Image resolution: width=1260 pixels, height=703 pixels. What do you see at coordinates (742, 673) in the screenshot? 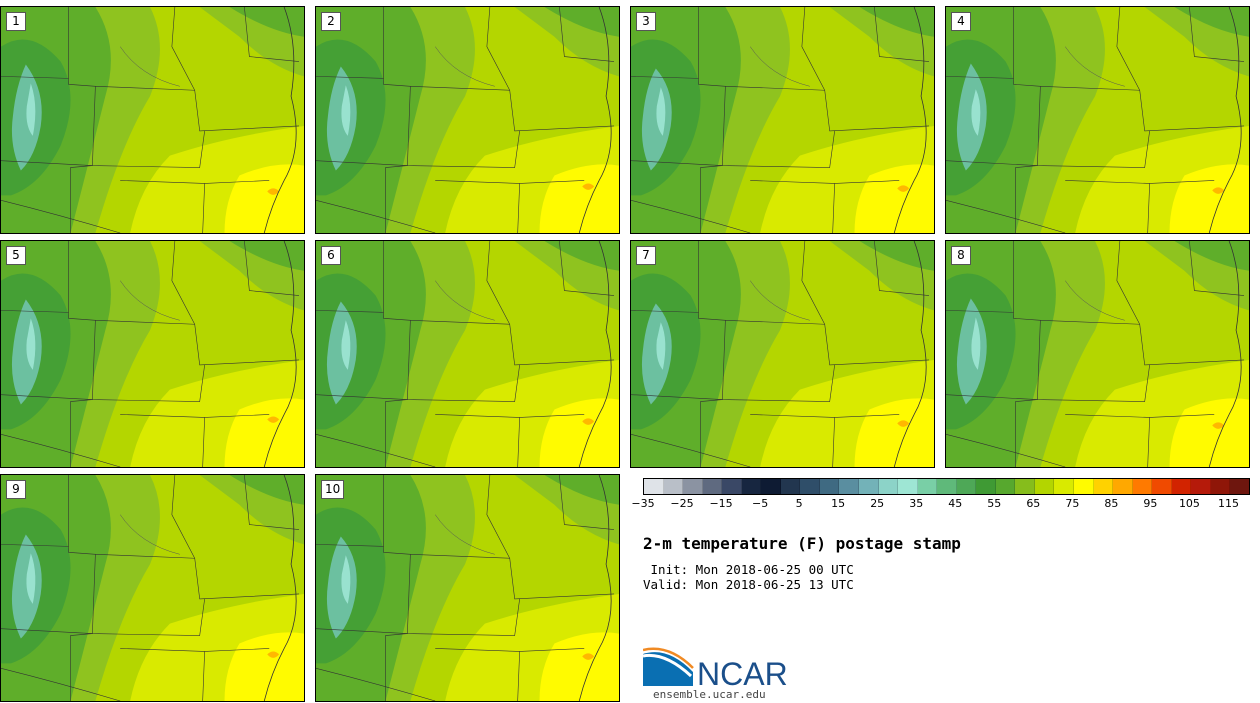
I see `logo-text: NCAR` at bounding box center [742, 673].